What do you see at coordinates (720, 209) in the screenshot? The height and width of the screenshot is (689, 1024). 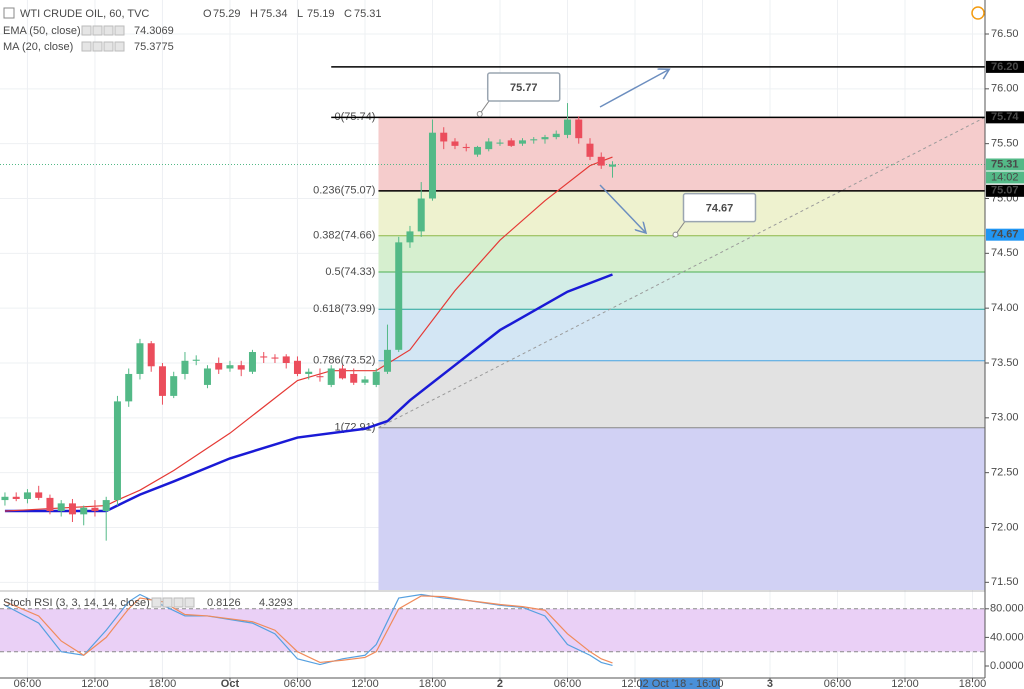 I see `callout-text: 74.67` at bounding box center [720, 209].